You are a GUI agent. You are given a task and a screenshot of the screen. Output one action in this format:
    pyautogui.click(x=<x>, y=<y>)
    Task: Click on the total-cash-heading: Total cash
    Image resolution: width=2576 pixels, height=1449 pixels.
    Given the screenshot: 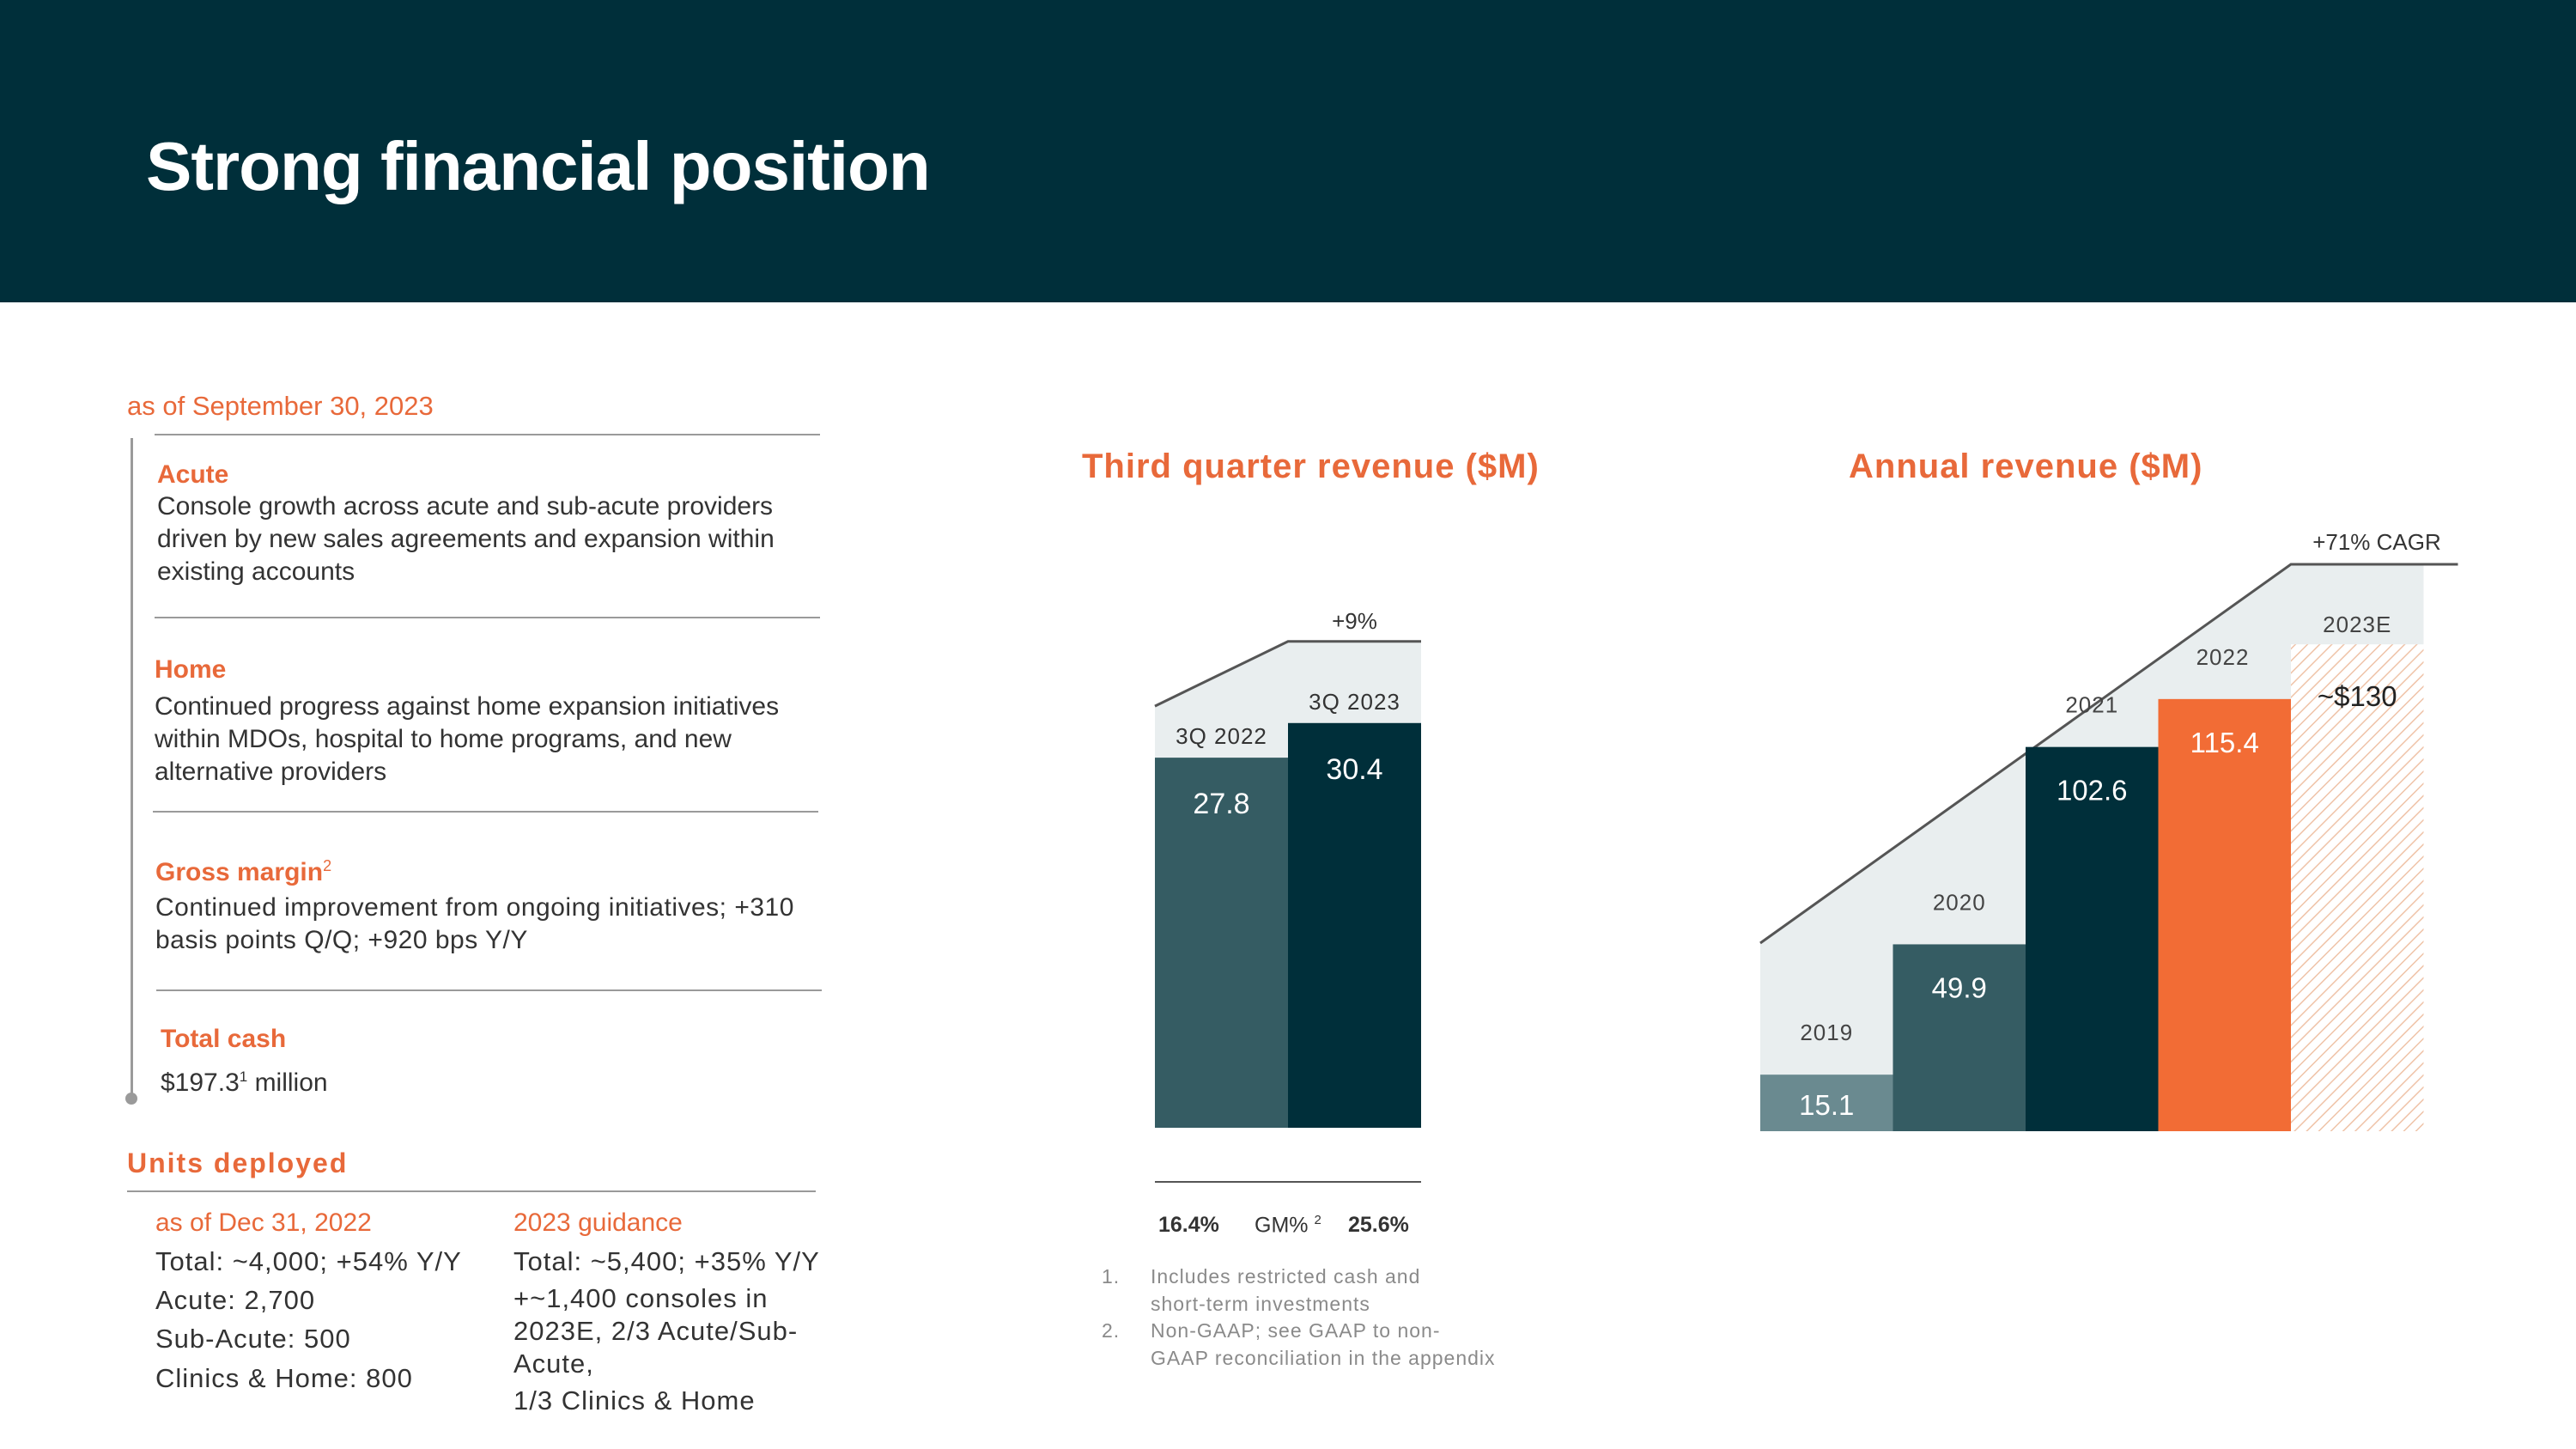 What is the action you would take?
    pyautogui.click(x=224, y=1039)
    